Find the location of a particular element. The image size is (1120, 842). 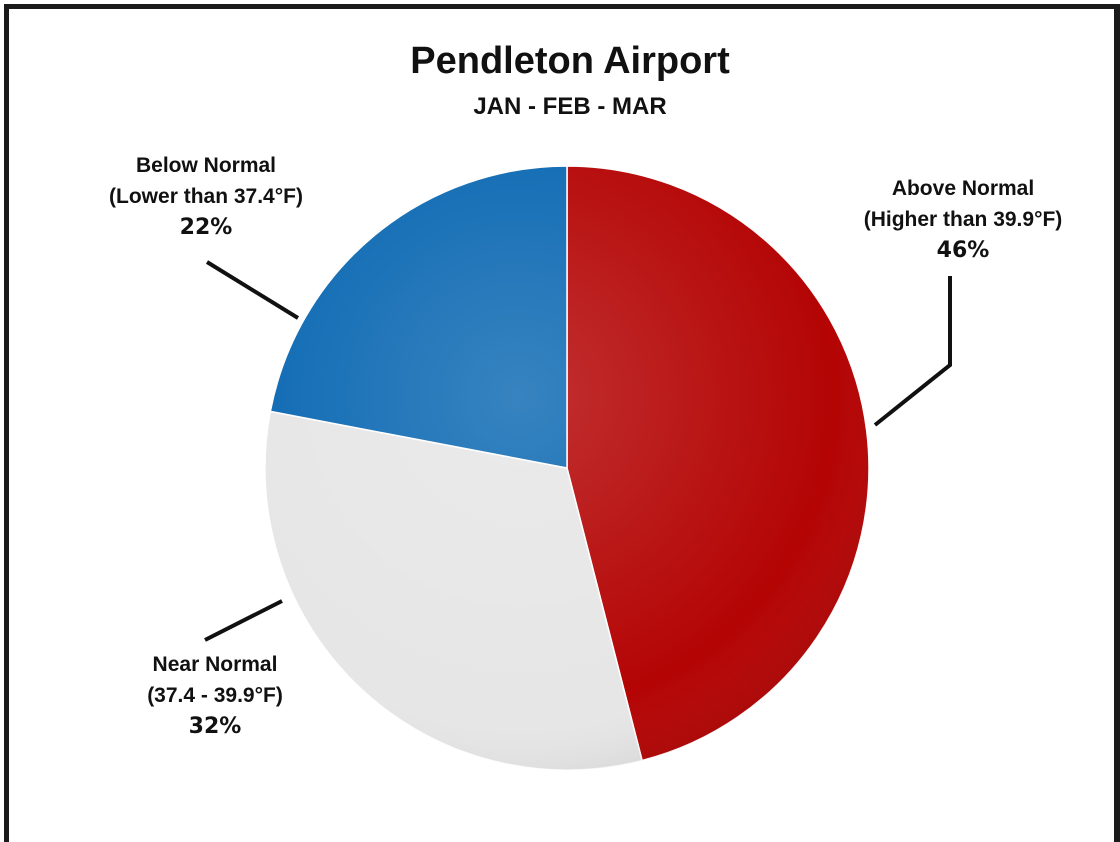

slice-label-above-detail: (Higher than 39.9°F) is located at coordinates (963, 219).